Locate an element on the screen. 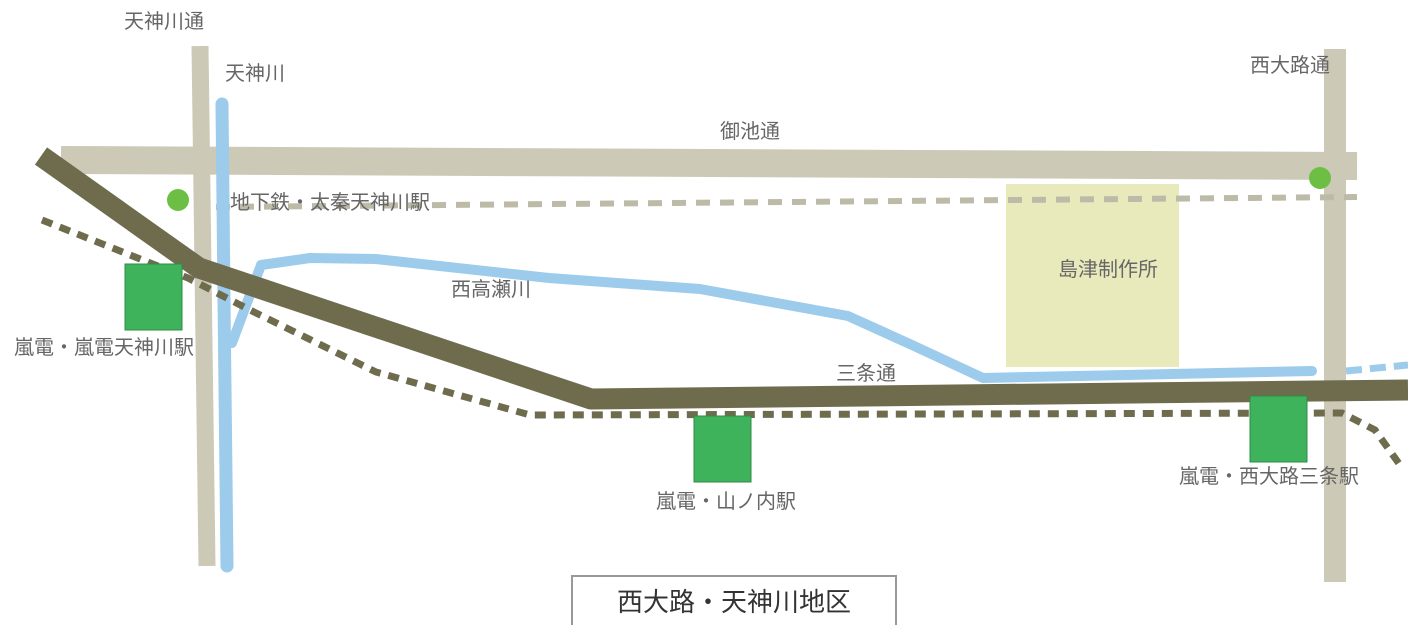 The height and width of the screenshot is (629, 1408). label-takasegawa: 西高瀬川 is located at coordinates (491, 289).